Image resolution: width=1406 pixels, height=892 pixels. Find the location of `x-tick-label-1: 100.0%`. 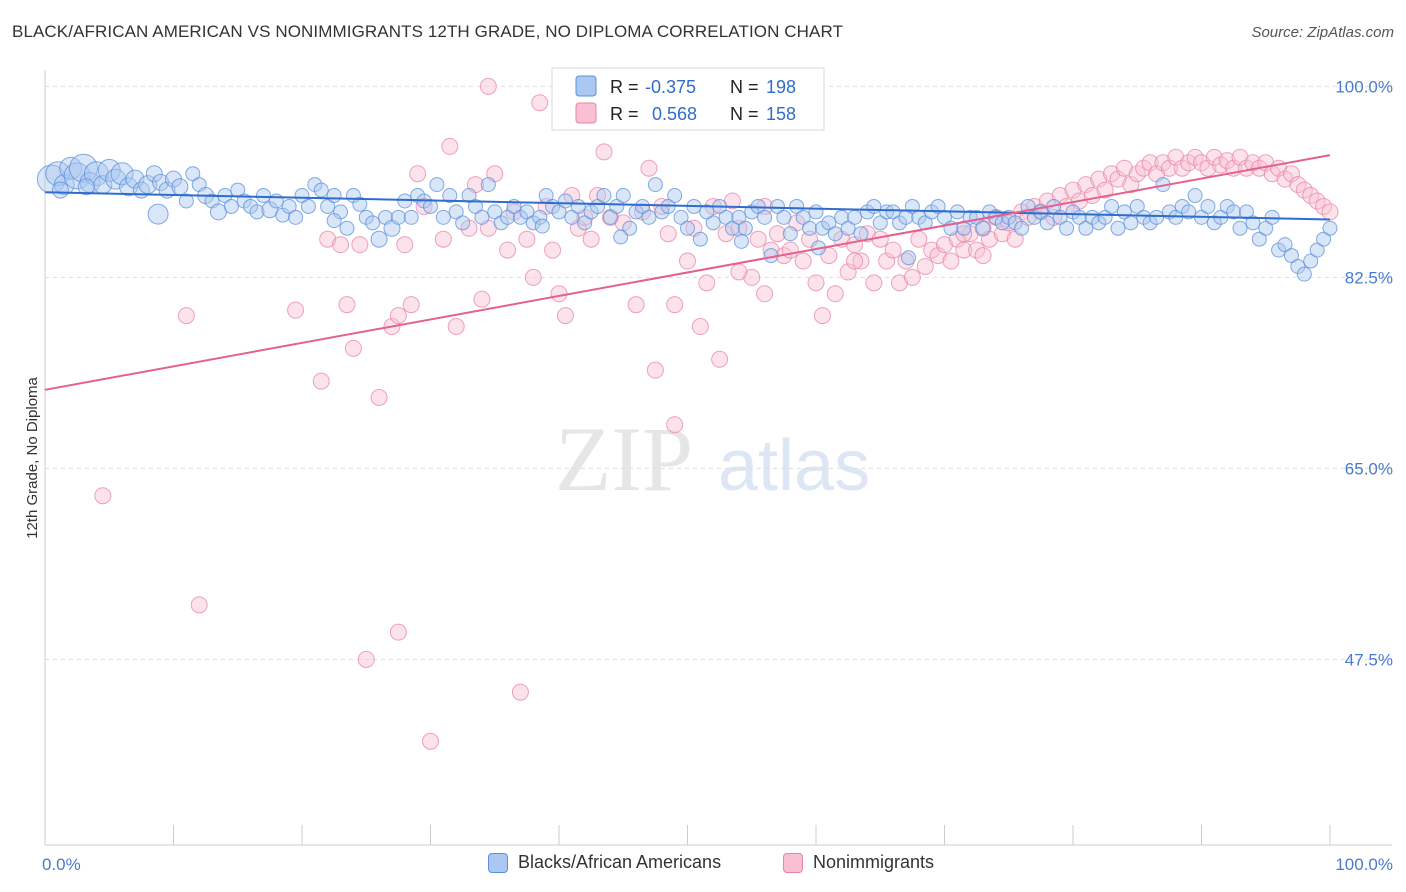

x-tick-label-1: 100.0% is located at coordinates (1364, 864).